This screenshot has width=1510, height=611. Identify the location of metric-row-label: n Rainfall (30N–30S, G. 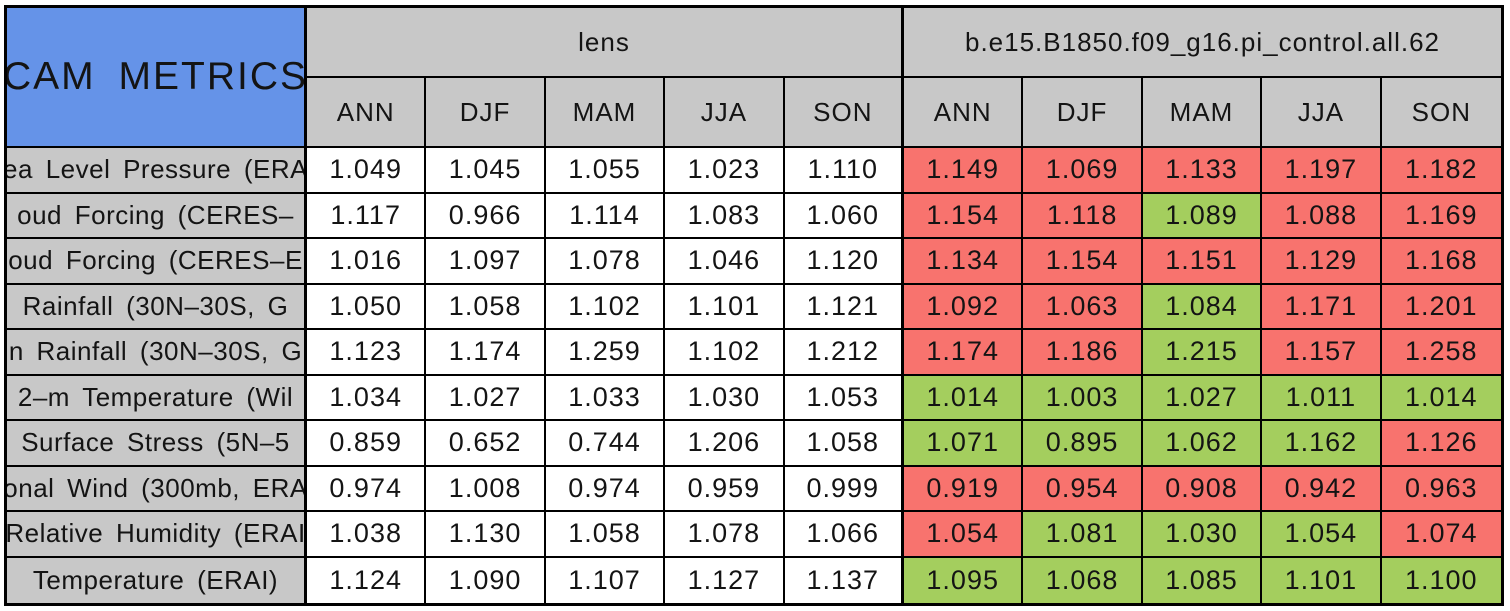
(157, 353).